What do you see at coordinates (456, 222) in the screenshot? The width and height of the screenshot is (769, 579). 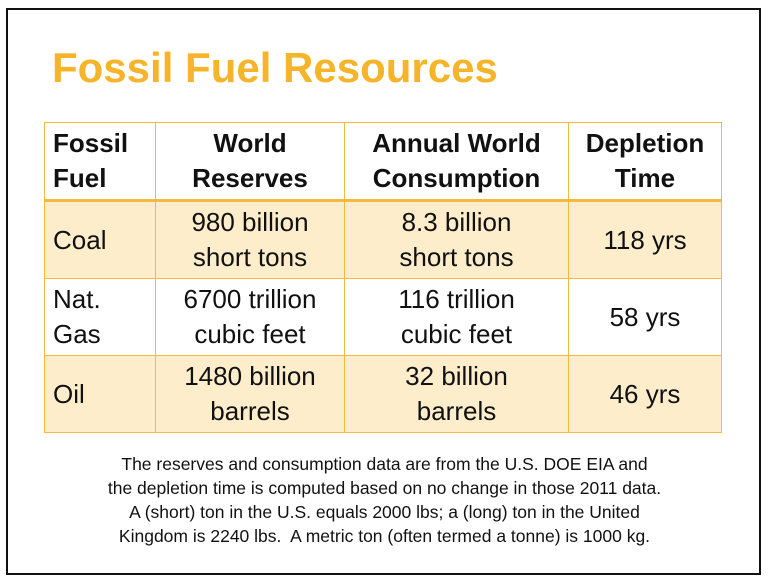 I see `cell-text: 8.3 billion` at bounding box center [456, 222].